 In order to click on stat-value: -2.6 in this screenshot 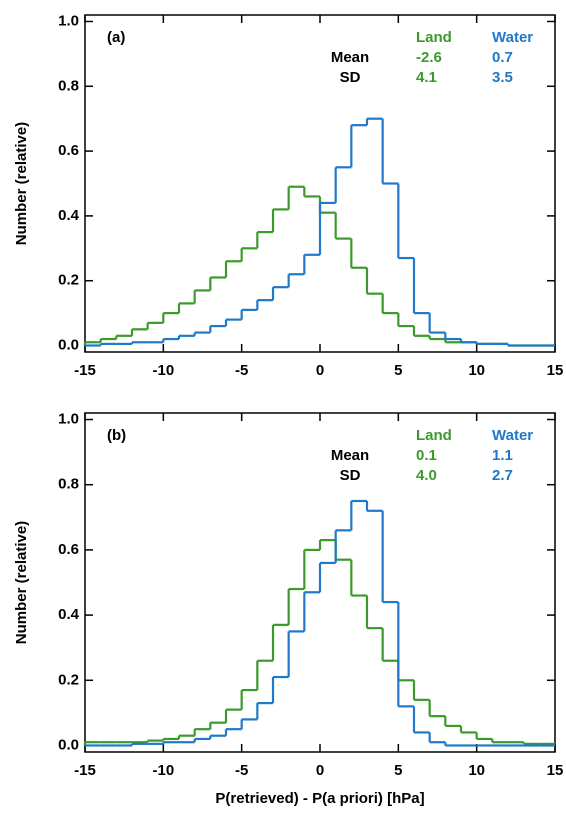, I will do `click(429, 57)`.